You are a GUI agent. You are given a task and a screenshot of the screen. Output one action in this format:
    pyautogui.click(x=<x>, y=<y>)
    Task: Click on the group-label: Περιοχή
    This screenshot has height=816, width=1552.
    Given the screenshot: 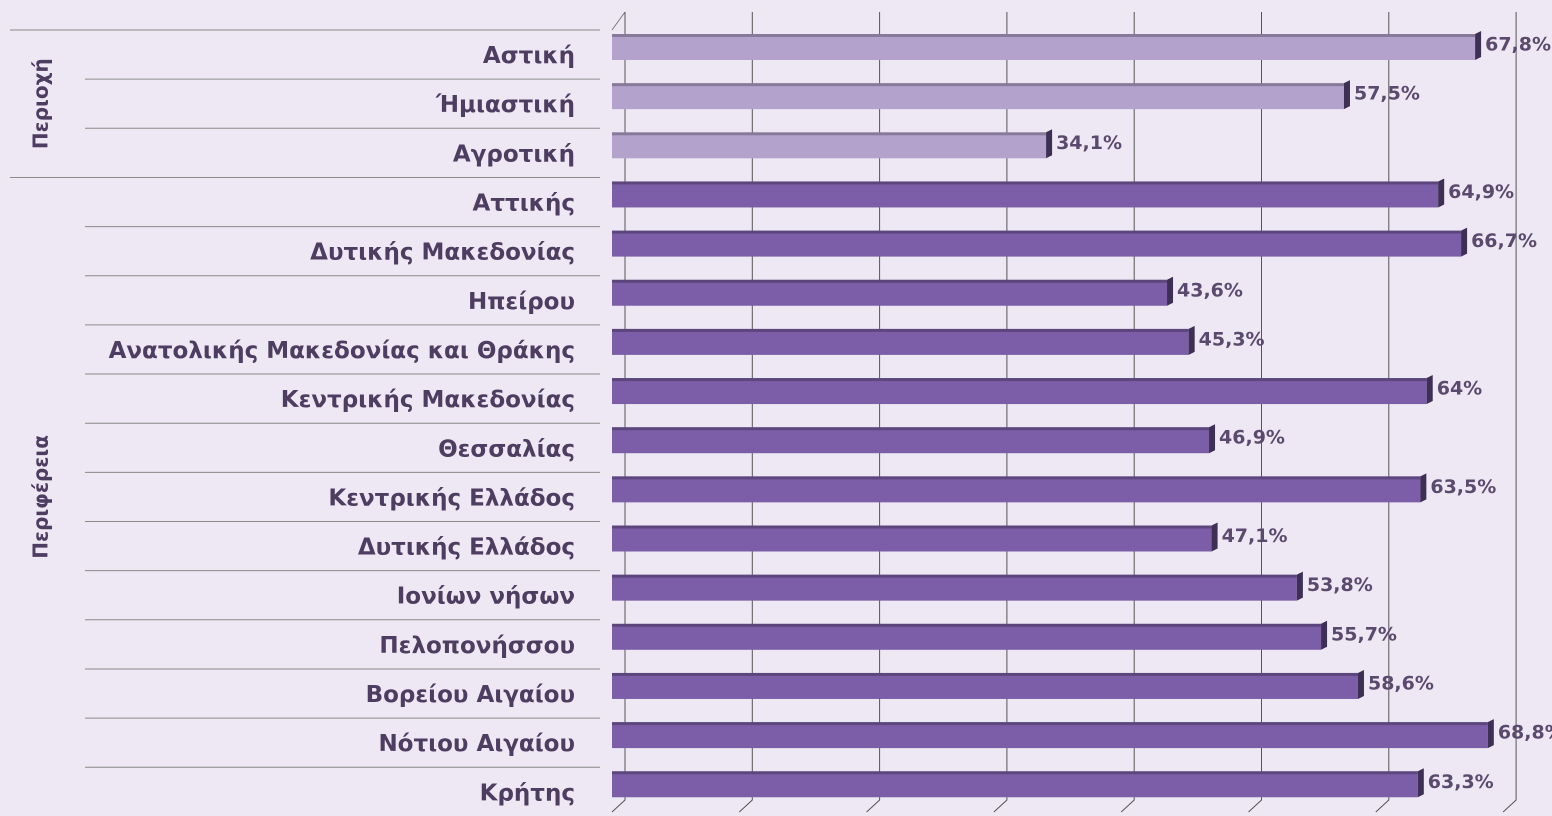 What is the action you would take?
    pyautogui.click(x=41, y=103)
    